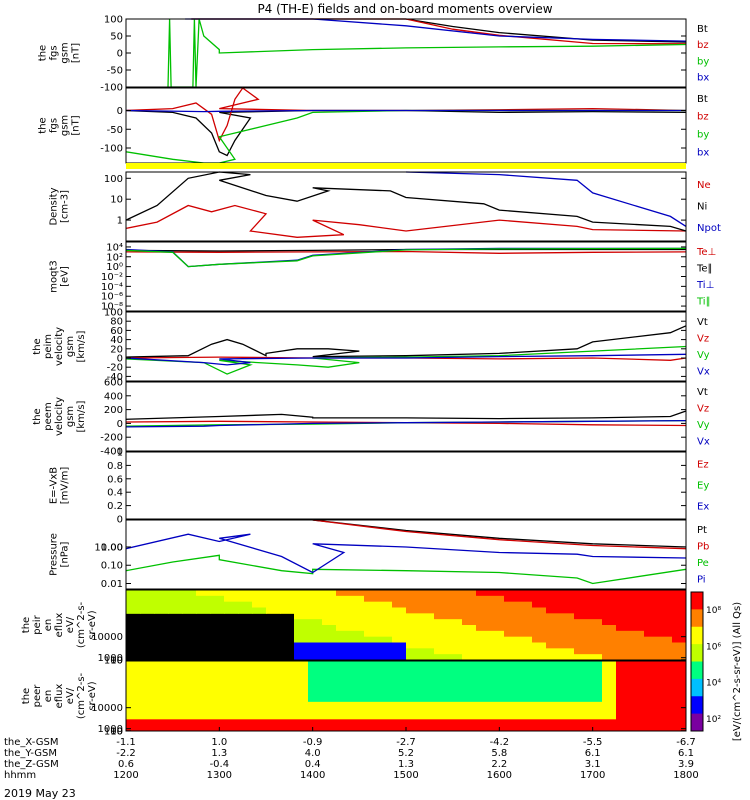 This screenshot has height=800, width=750. I want to click on y-axis-label: gsm, so click(65, 125).